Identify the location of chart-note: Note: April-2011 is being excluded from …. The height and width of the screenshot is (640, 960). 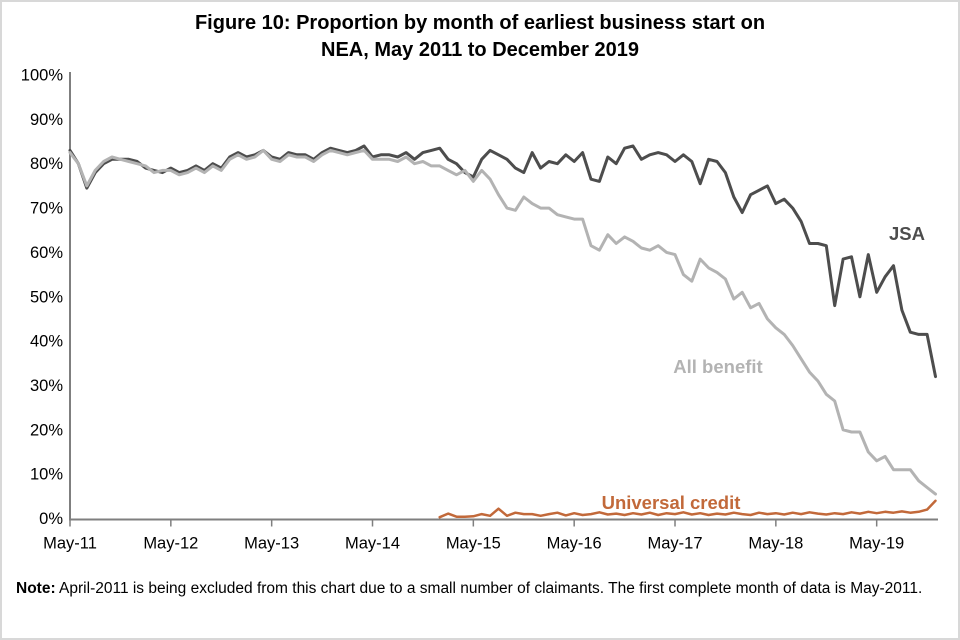
(477, 589).